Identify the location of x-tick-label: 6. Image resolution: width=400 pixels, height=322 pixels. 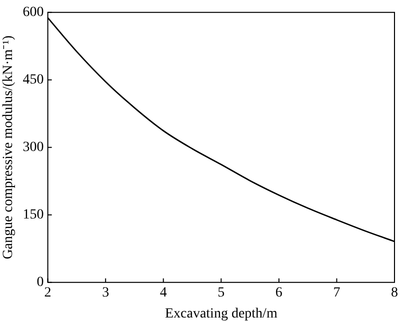
(278, 292).